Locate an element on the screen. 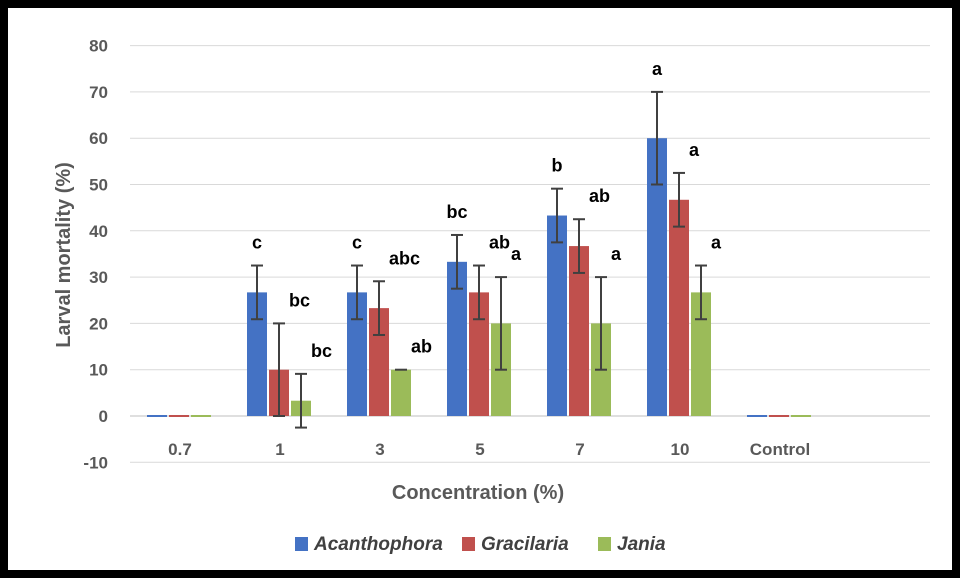 The height and width of the screenshot is (578, 960). x-tick-labels: 0.7 1 3 5 7 10 Control is located at coordinates (489, 449).